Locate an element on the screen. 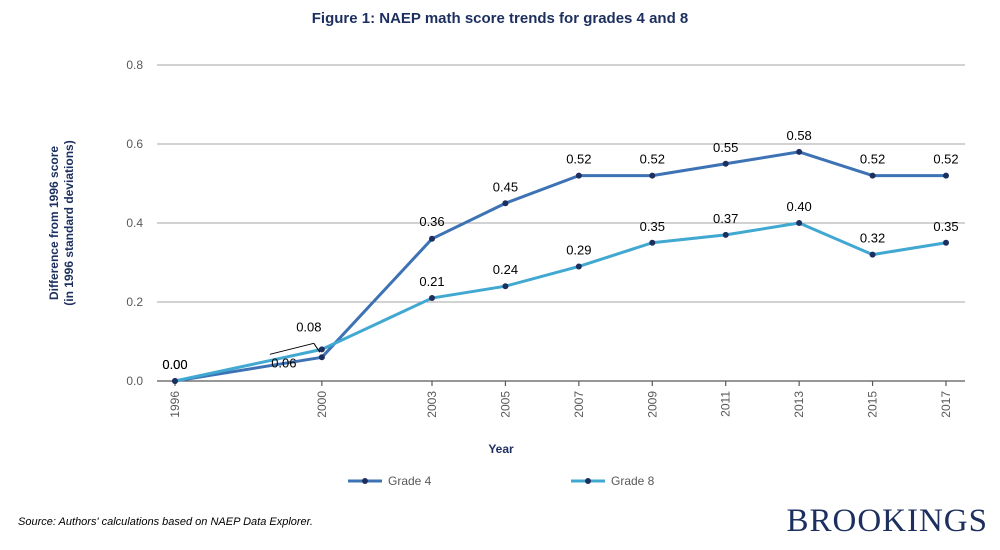 Image resolution: width=1000 pixels, height=550 pixels. y-axis-title: (in 1996 standard deviations) is located at coordinates (69, 222).